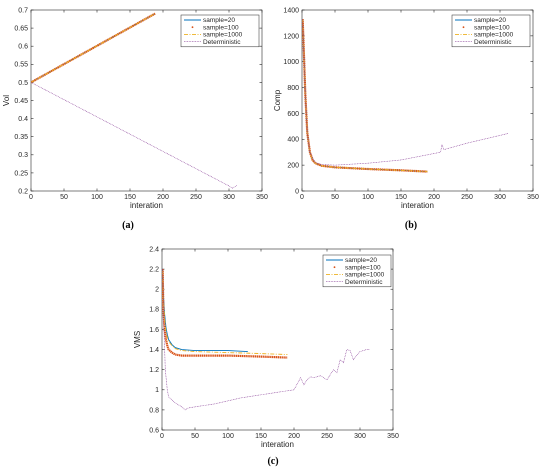  I want to click on y-tick-label: 0.45, so click(21, 101).